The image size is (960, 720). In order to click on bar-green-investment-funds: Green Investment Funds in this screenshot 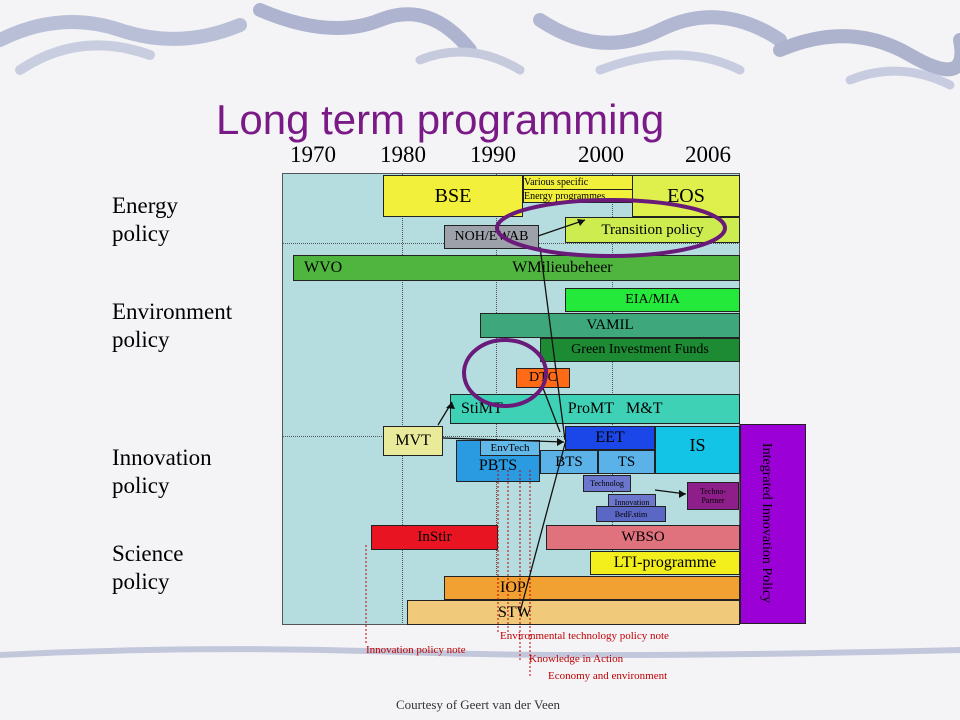, I will do `click(640, 350)`.